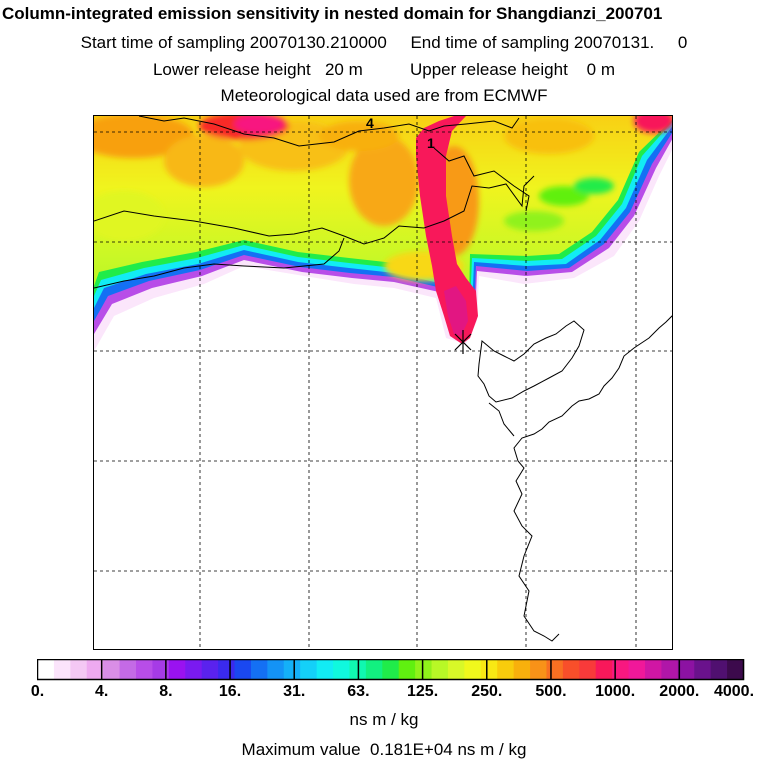  I want to click on maximum-value: Maximum value 0.181E+04 ns m / kg, so click(384, 749).